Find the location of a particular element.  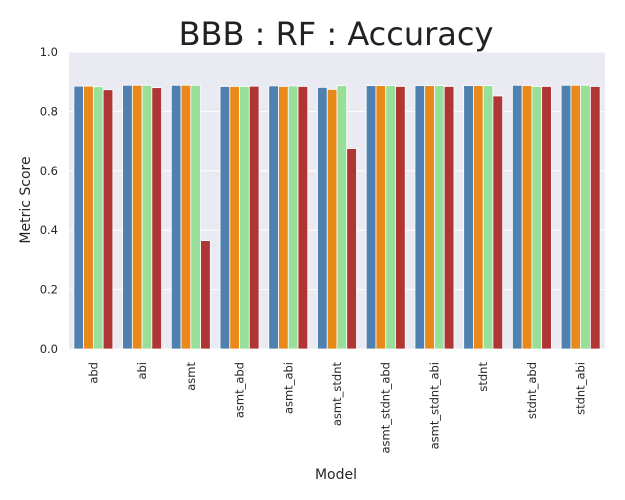

x-tick-label: abd is located at coordinates (93, 373).